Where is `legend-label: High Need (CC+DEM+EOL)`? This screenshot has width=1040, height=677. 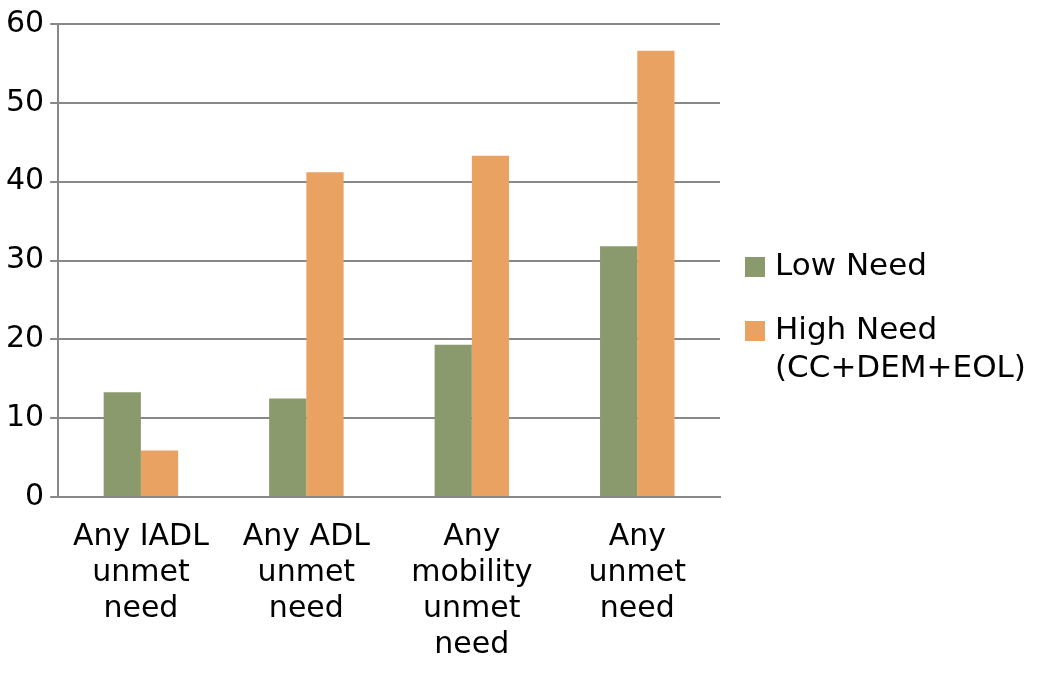
legend-label: High Need (CC+DEM+EOL) is located at coordinates (901, 347).